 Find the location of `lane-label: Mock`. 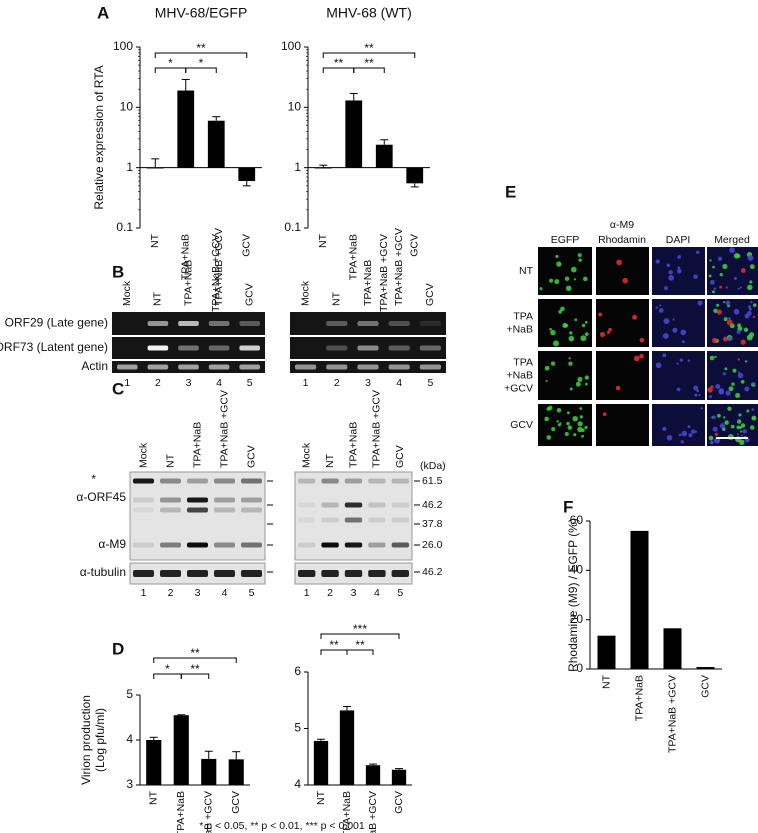

lane-label: Mock is located at coordinates (127, 293).